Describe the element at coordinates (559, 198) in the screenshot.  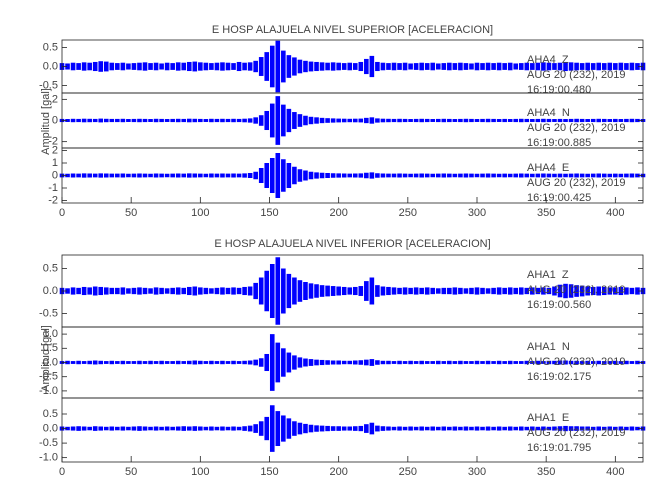
I see `time-label: 16:19:00.425` at that location.